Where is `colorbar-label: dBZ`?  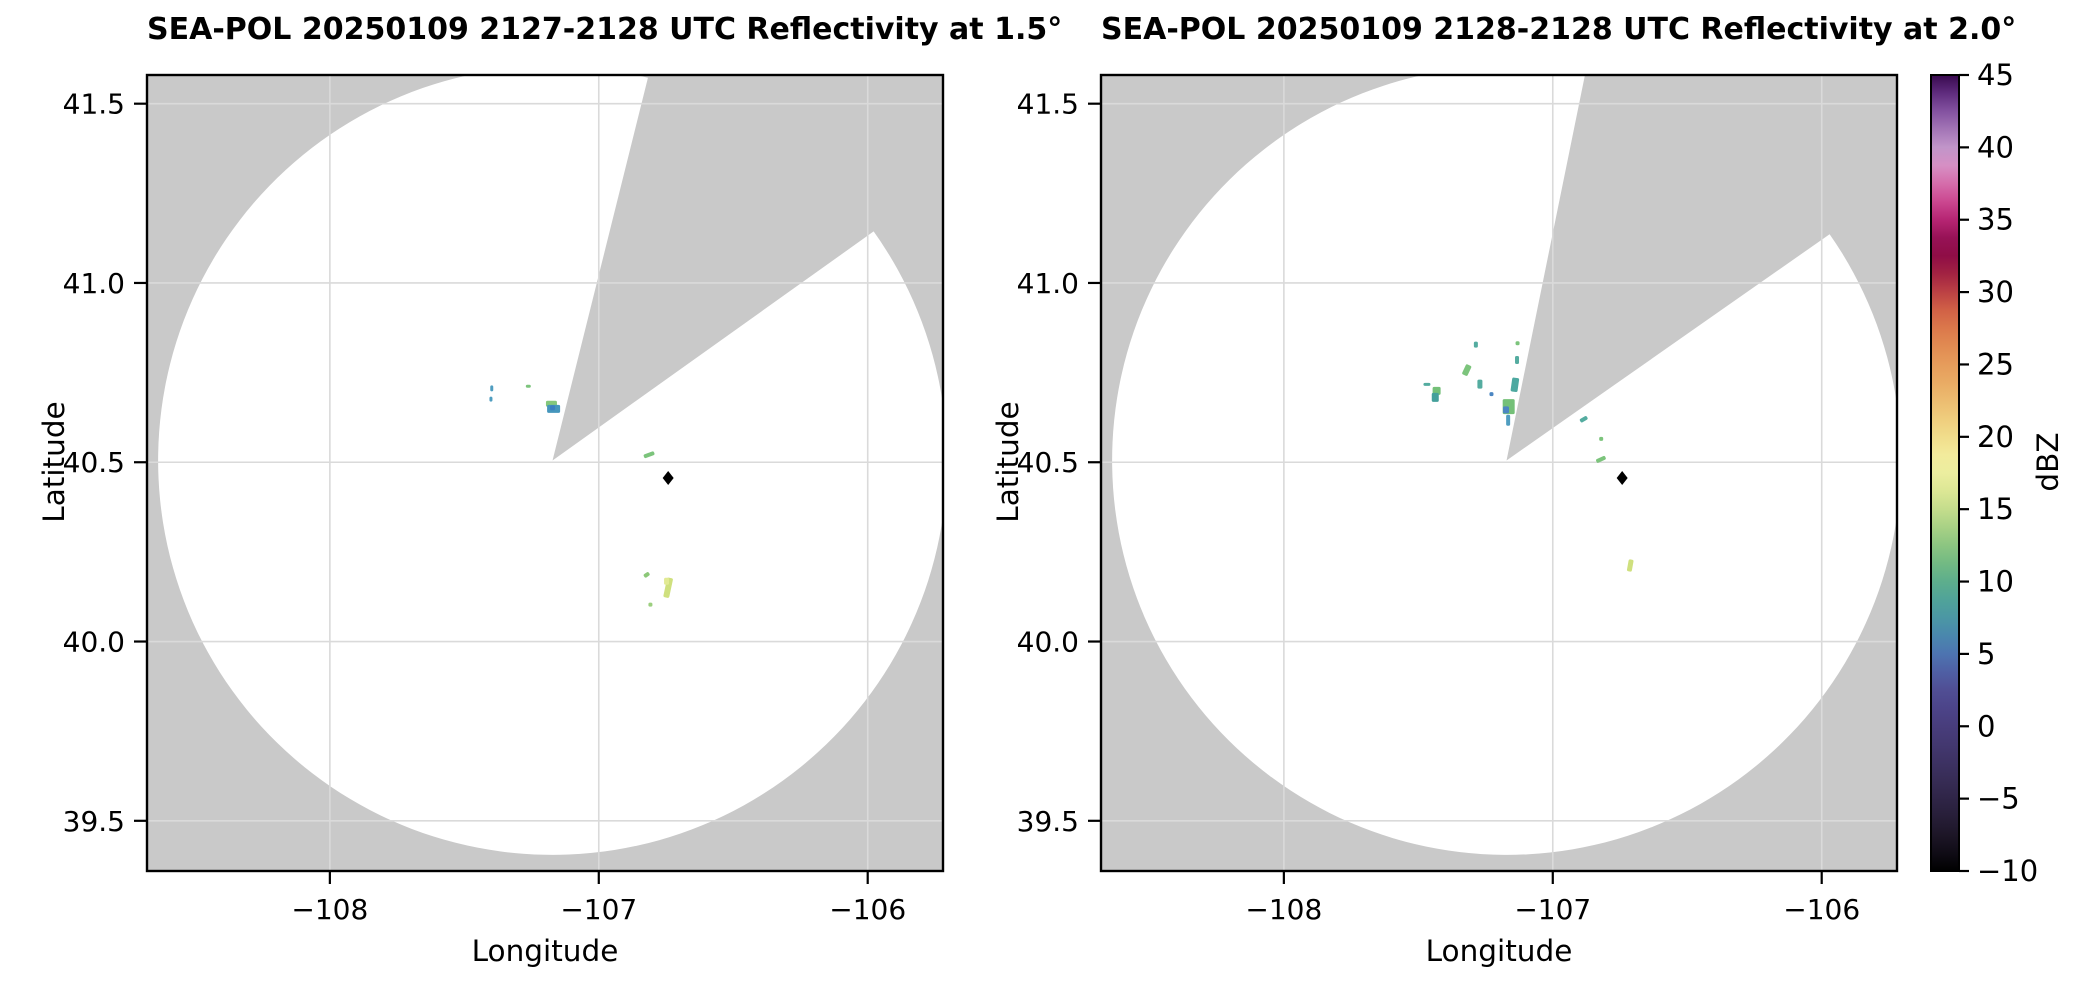 colorbar-label: dBZ is located at coordinates (2048, 462).